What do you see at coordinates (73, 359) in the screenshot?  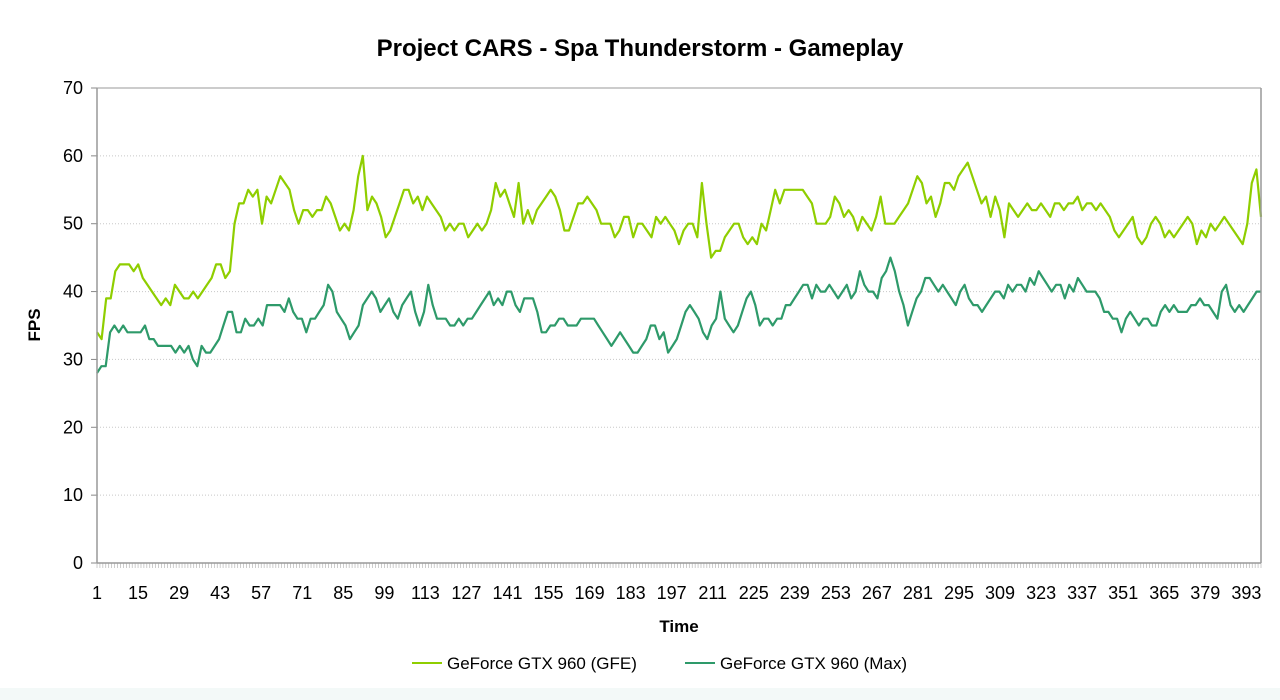 I see `y-tick-label: 30` at bounding box center [73, 359].